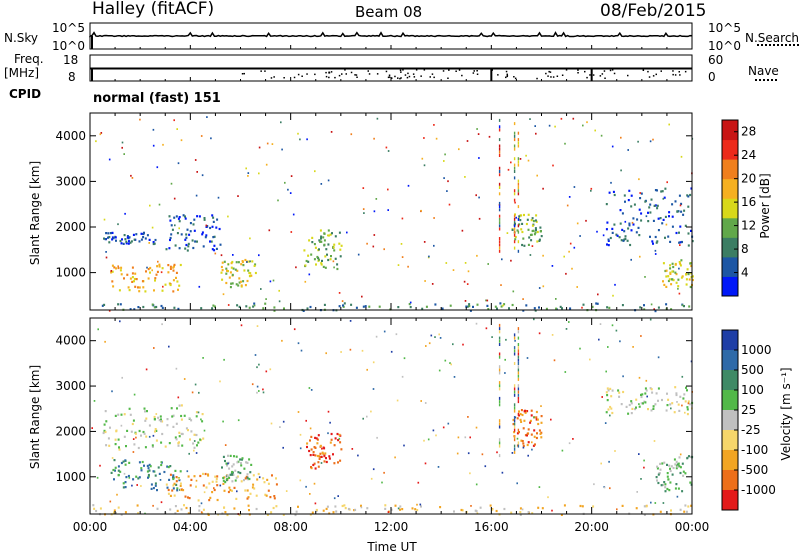  I want to click on velocity-ytick-label: 3000, so click(70, 386).